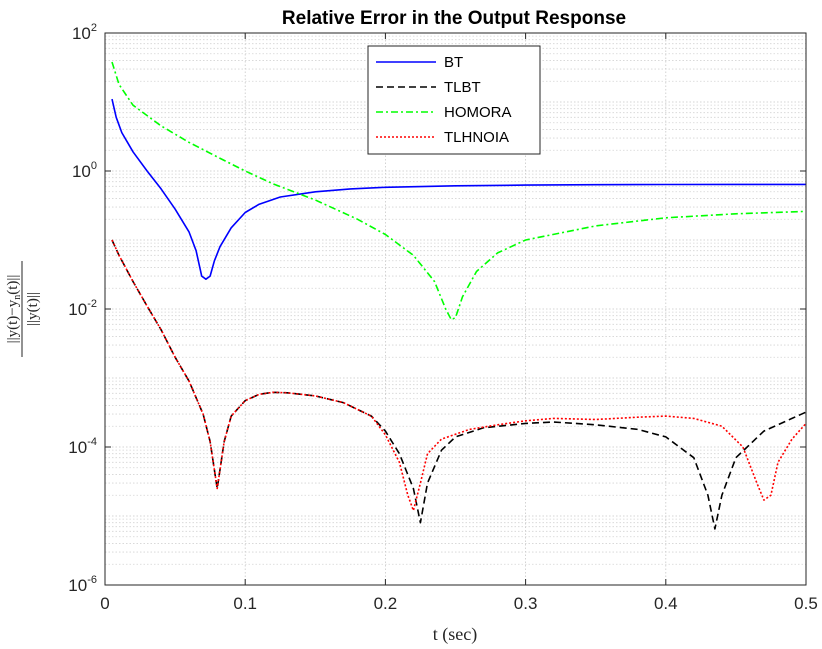 This screenshot has height=649, width=822. Describe the element at coordinates (453, 62) in the screenshot. I see `legend-label-bt: BT` at that location.